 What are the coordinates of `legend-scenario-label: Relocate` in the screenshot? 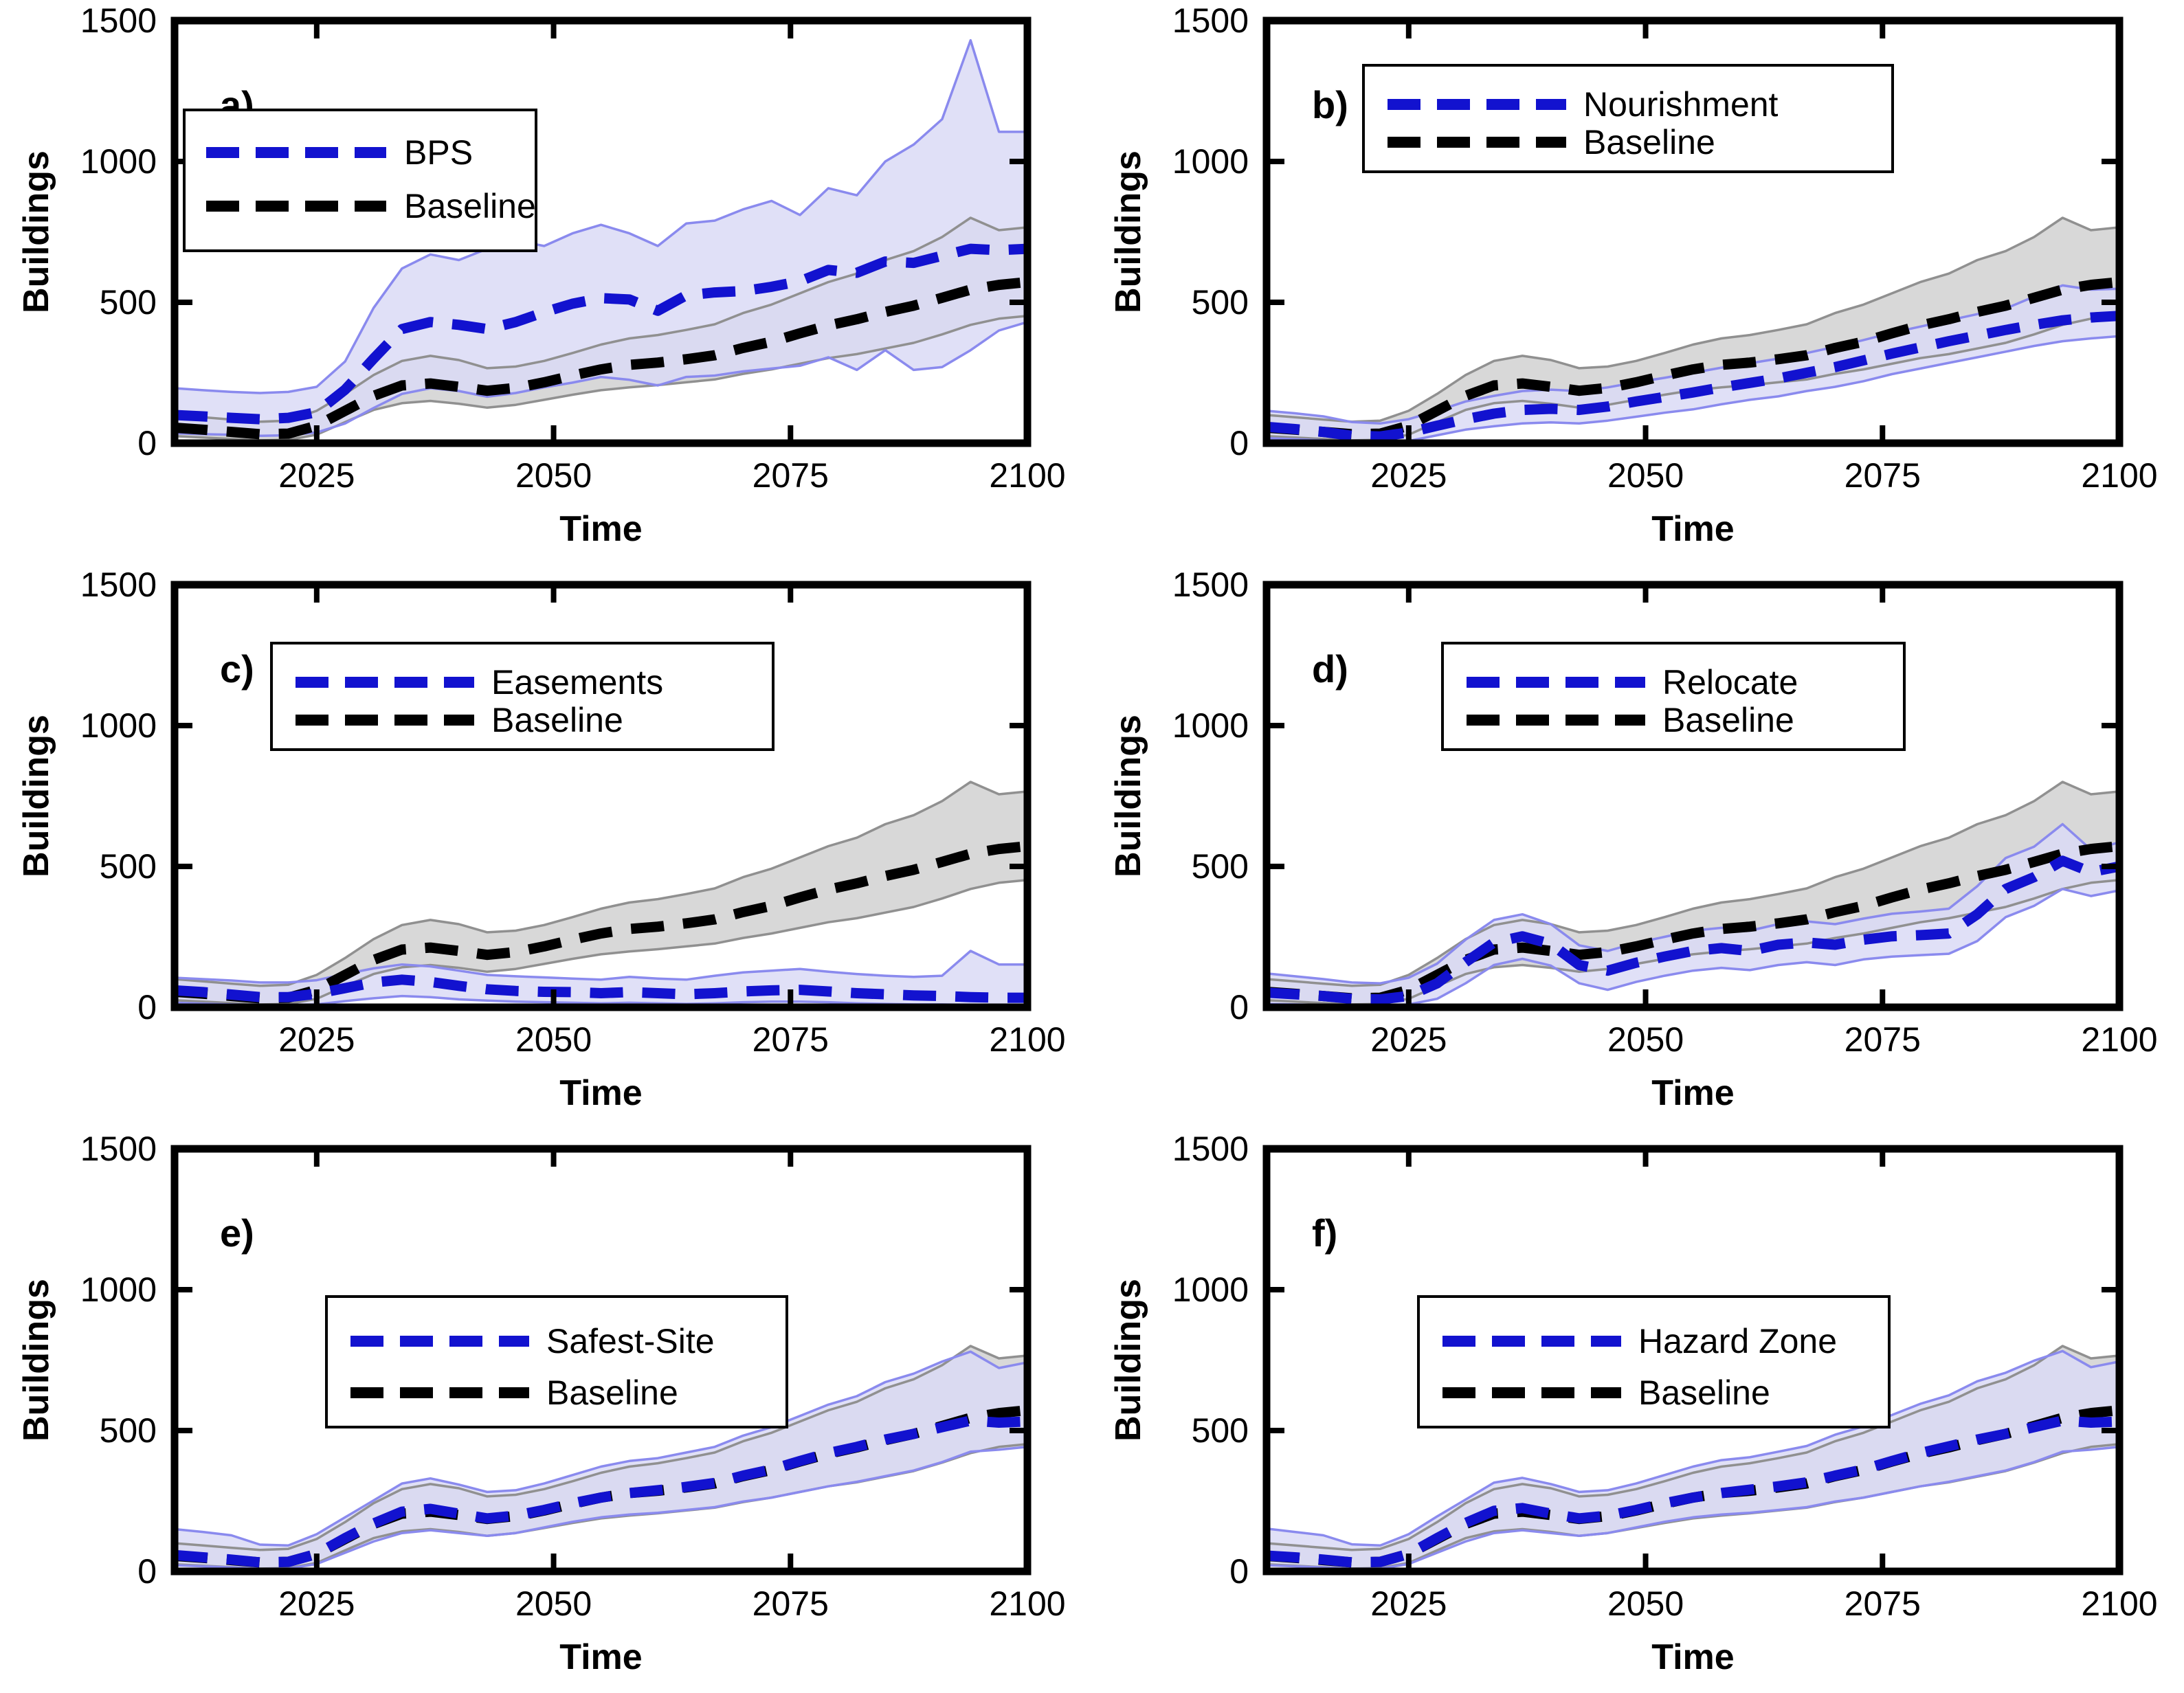 It's located at (1730, 682).